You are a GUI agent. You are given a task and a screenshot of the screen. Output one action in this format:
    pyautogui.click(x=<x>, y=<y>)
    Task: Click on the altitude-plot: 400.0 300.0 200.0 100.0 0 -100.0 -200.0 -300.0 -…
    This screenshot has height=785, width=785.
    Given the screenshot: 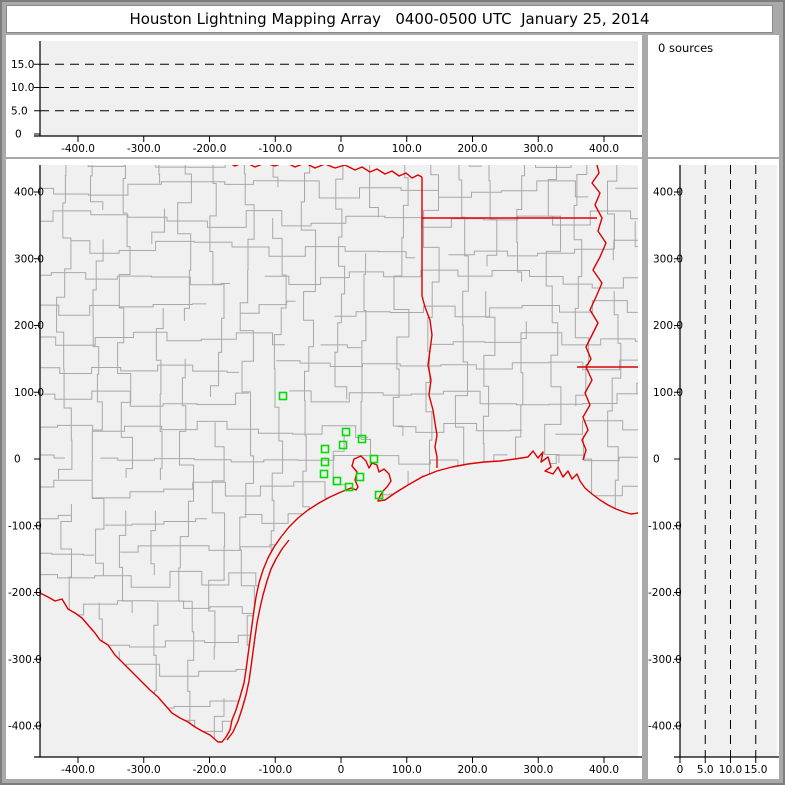 What is the action you would take?
    pyautogui.click(x=713, y=470)
    